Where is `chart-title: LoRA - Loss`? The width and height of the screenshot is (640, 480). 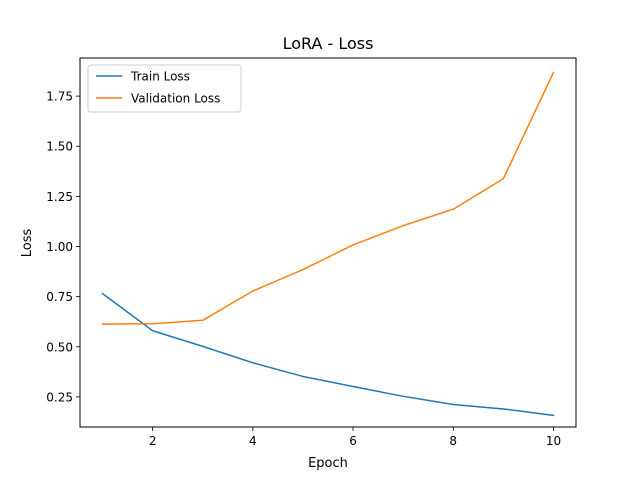
chart-title: LoRA - Loss is located at coordinates (328, 43).